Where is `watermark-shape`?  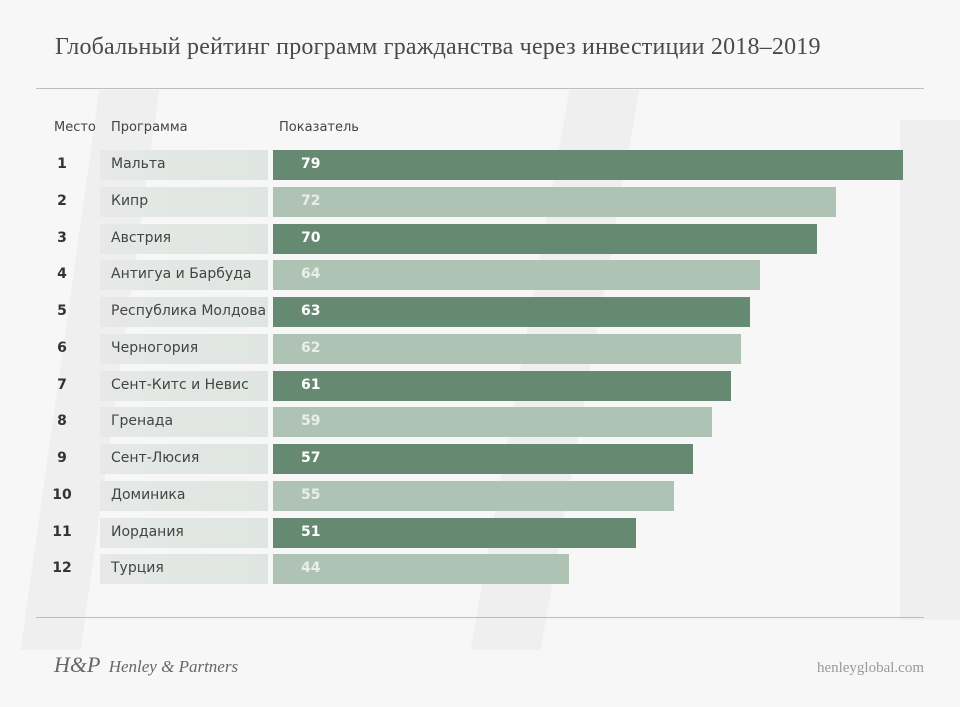
watermark-shape is located at coordinates (930, 370).